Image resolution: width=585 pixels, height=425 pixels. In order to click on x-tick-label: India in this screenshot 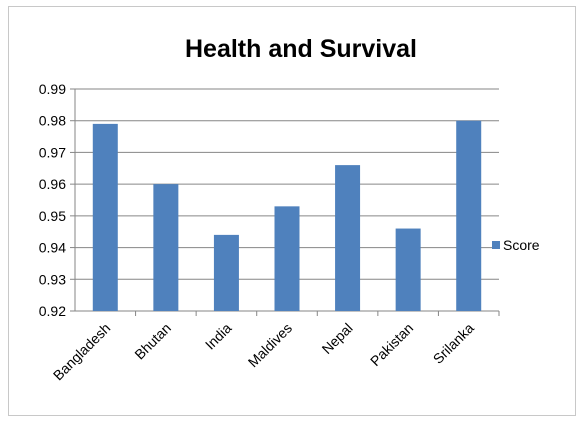, I will do `click(218, 336)`.